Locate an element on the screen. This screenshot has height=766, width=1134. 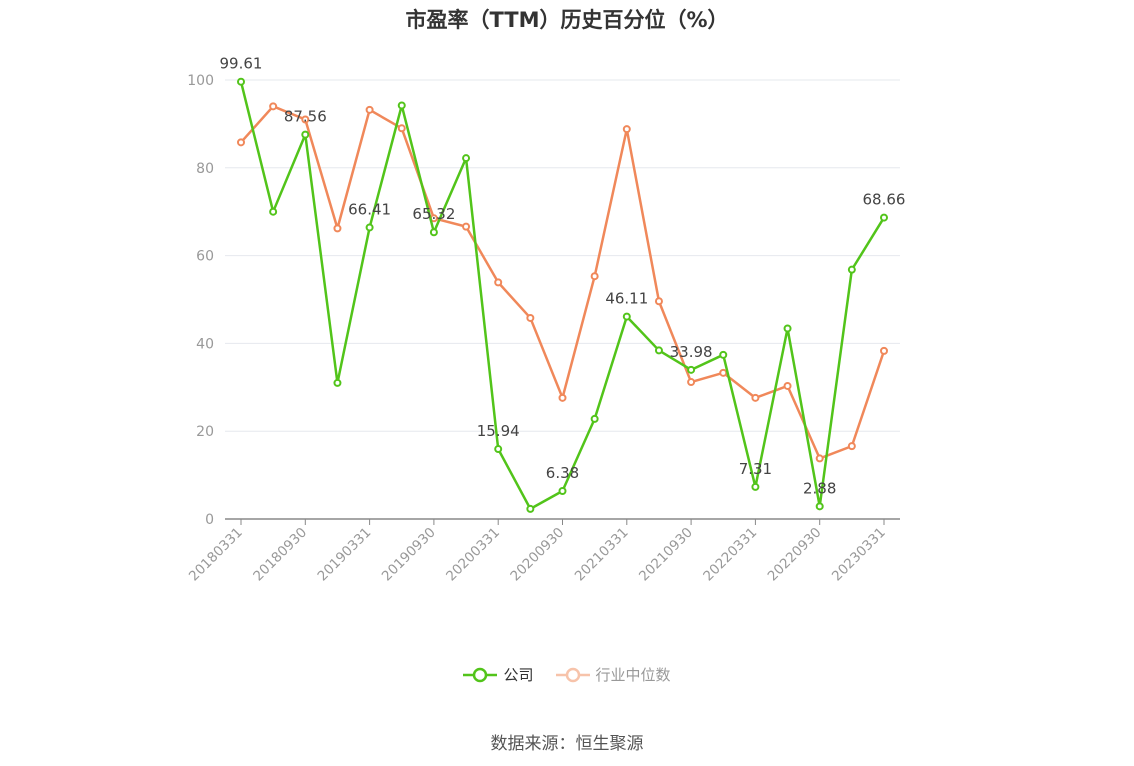
legend: 公司 行业中位数 is located at coordinates (567, 674).